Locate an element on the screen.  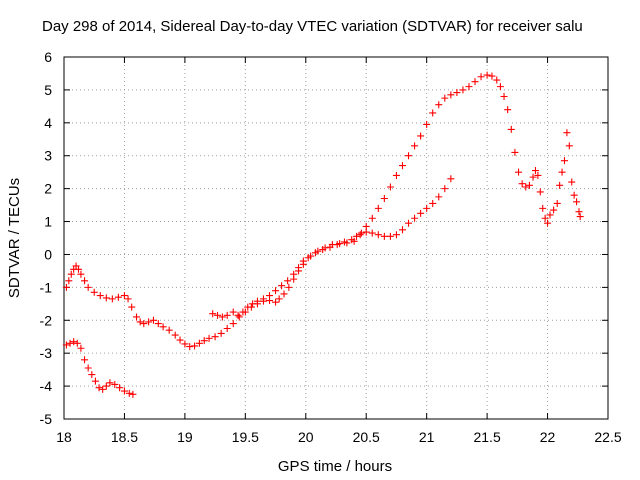
y-tick-label: 2 is located at coordinates (48, 189).